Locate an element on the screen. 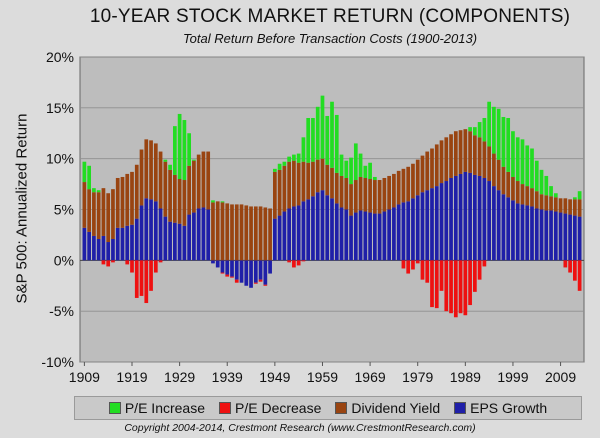 The image size is (600, 438). y-tick-label: 10% is located at coordinates (60, 159).